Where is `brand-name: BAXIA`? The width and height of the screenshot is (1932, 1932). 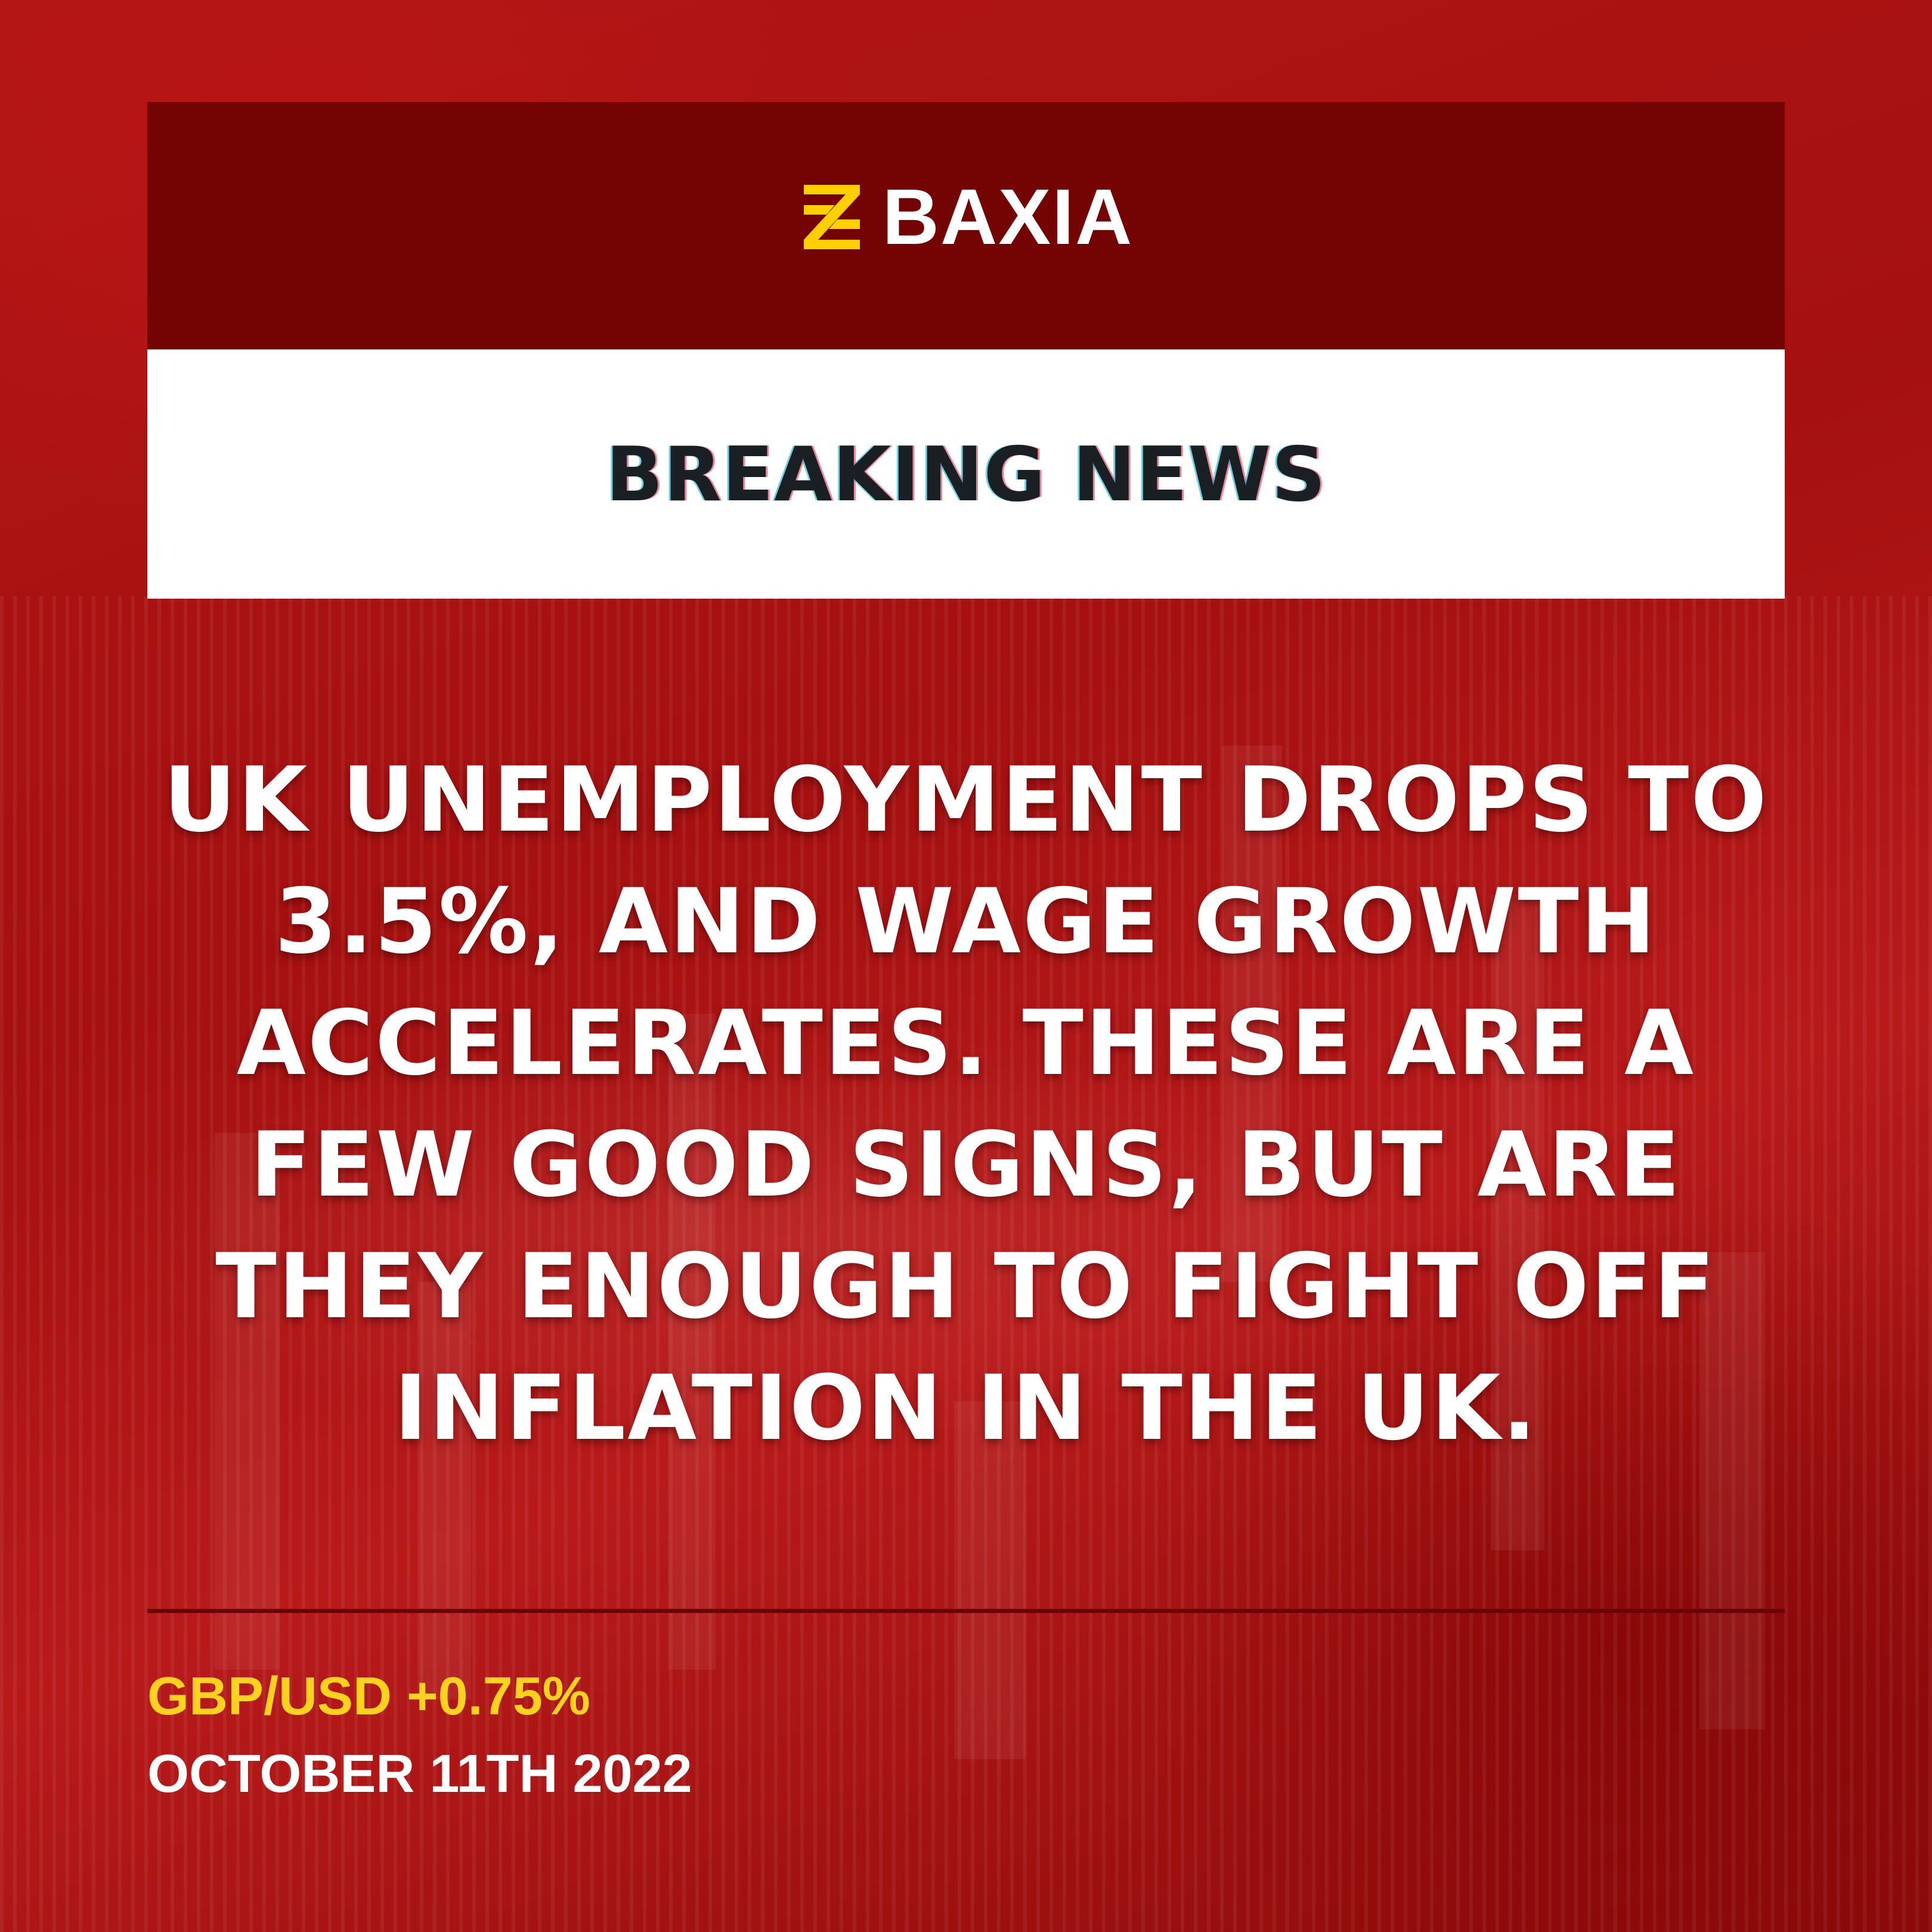
brand-name: BAXIA is located at coordinates (1008, 217).